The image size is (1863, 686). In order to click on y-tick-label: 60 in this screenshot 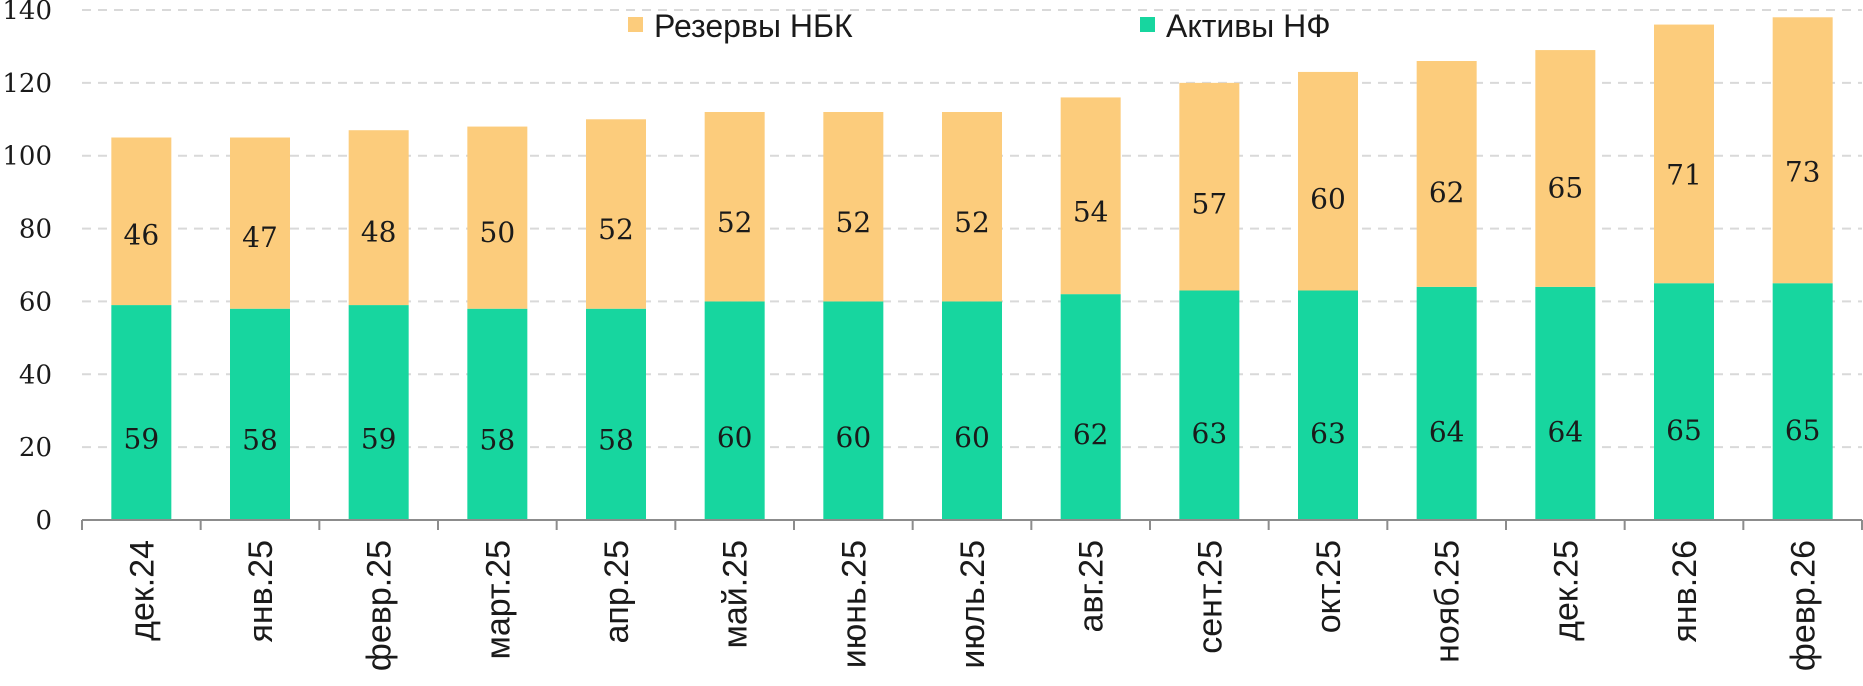, I will do `click(35, 302)`.